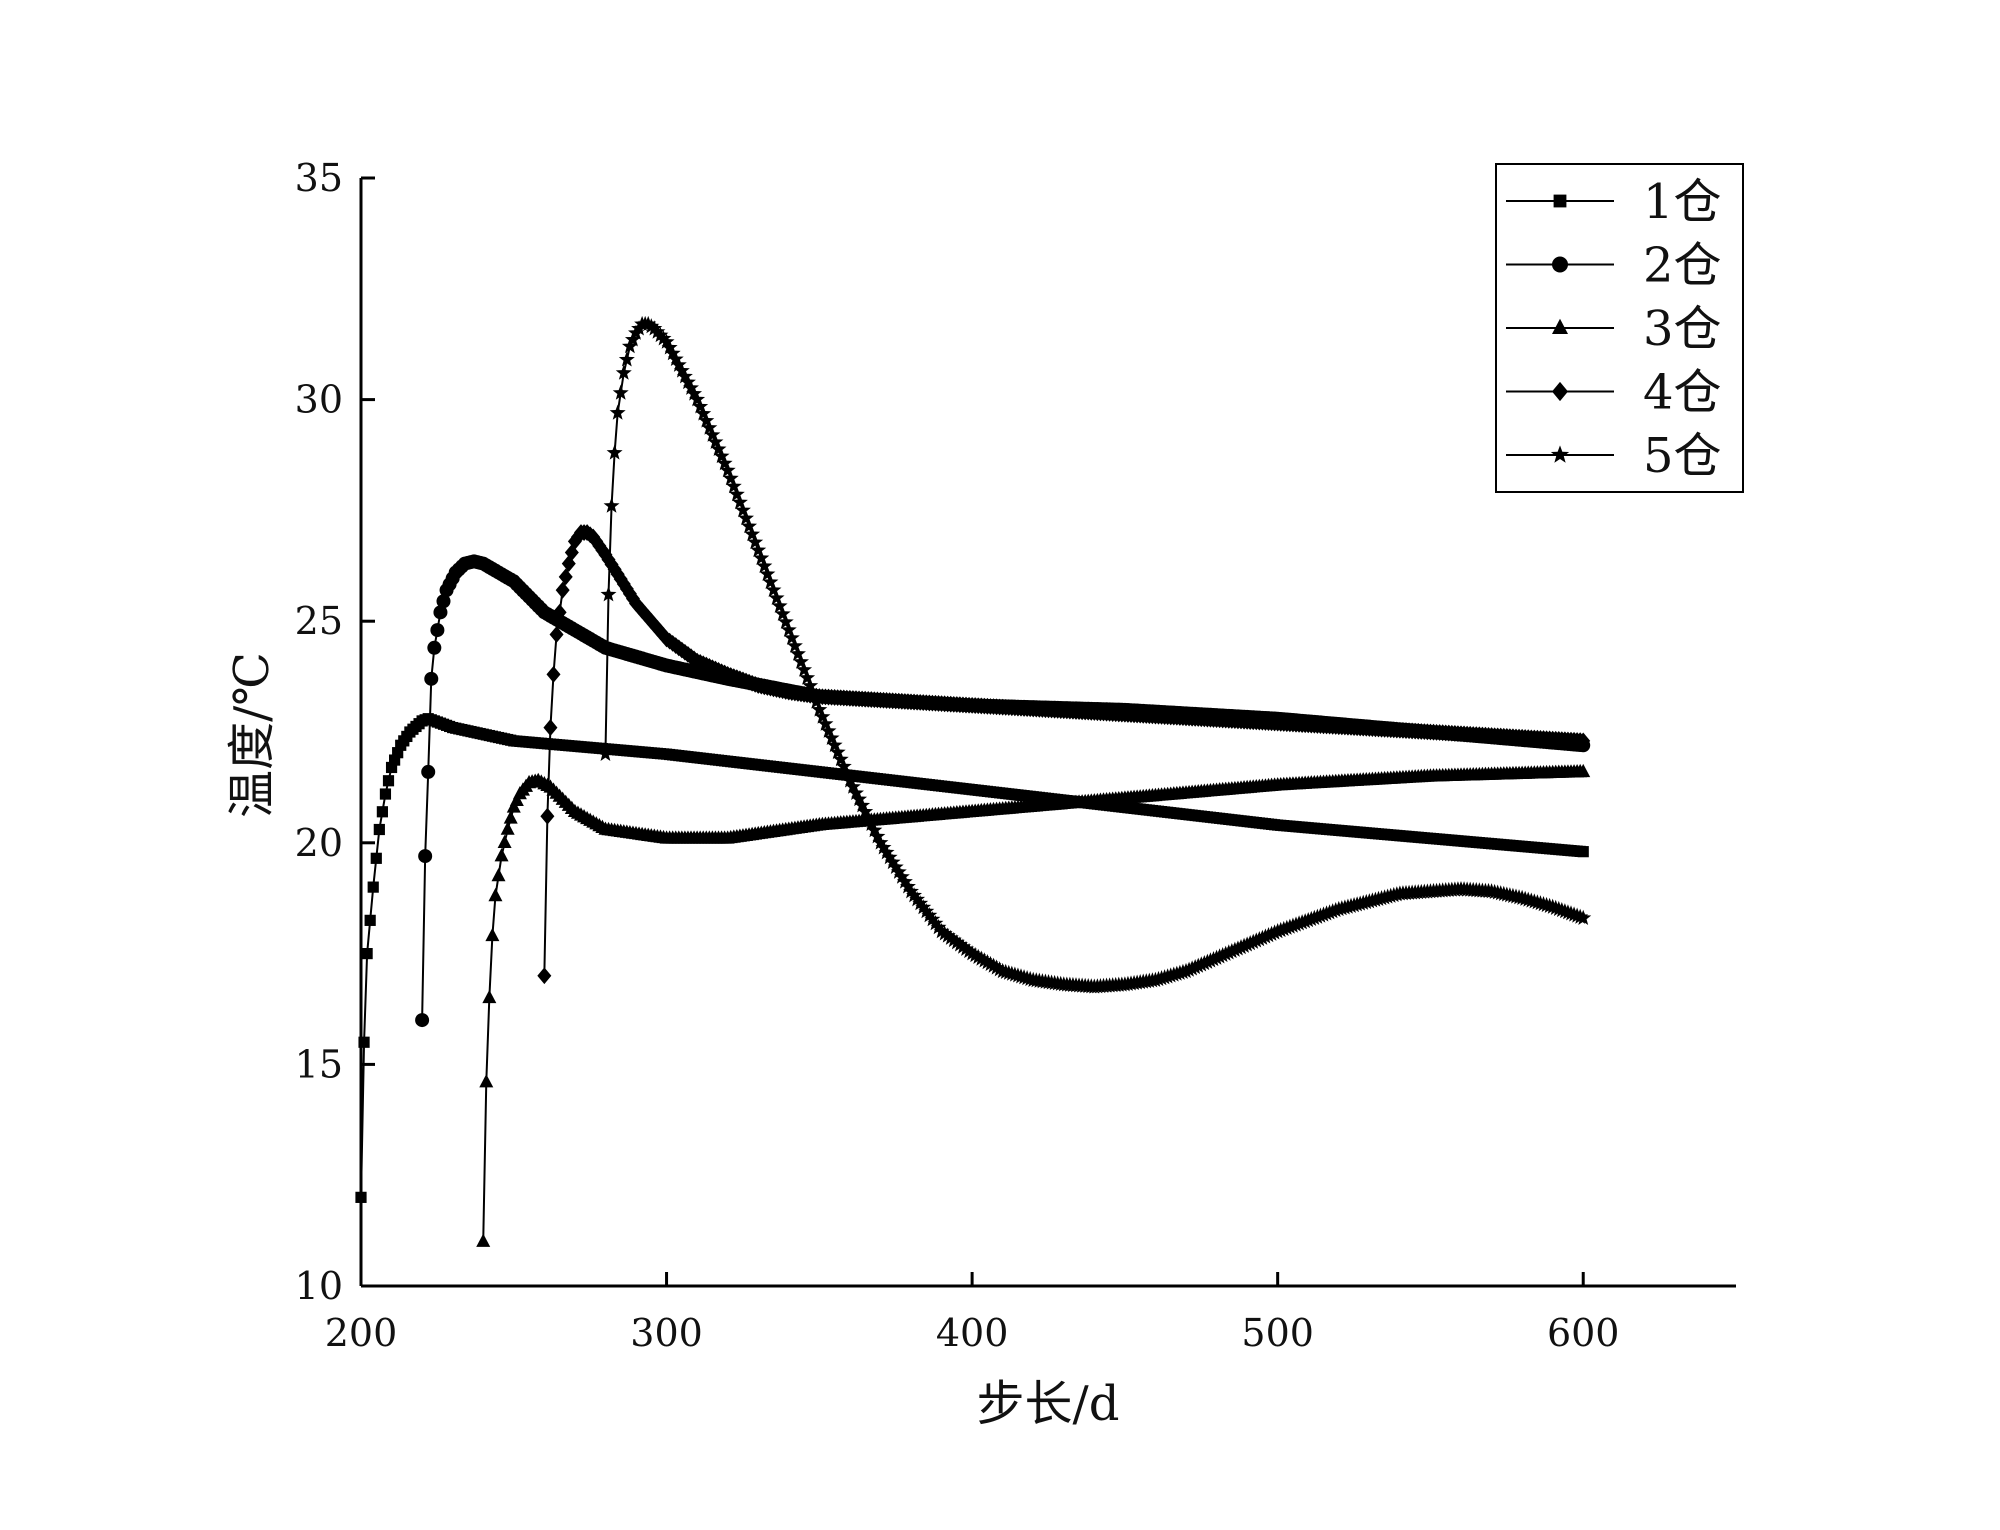 The width and height of the screenshot is (2000, 1530). What do you see at coordinates (1614, 202) in the screenshot?
I see `legend-item: 1仓` at bounding box center [1614, 202].